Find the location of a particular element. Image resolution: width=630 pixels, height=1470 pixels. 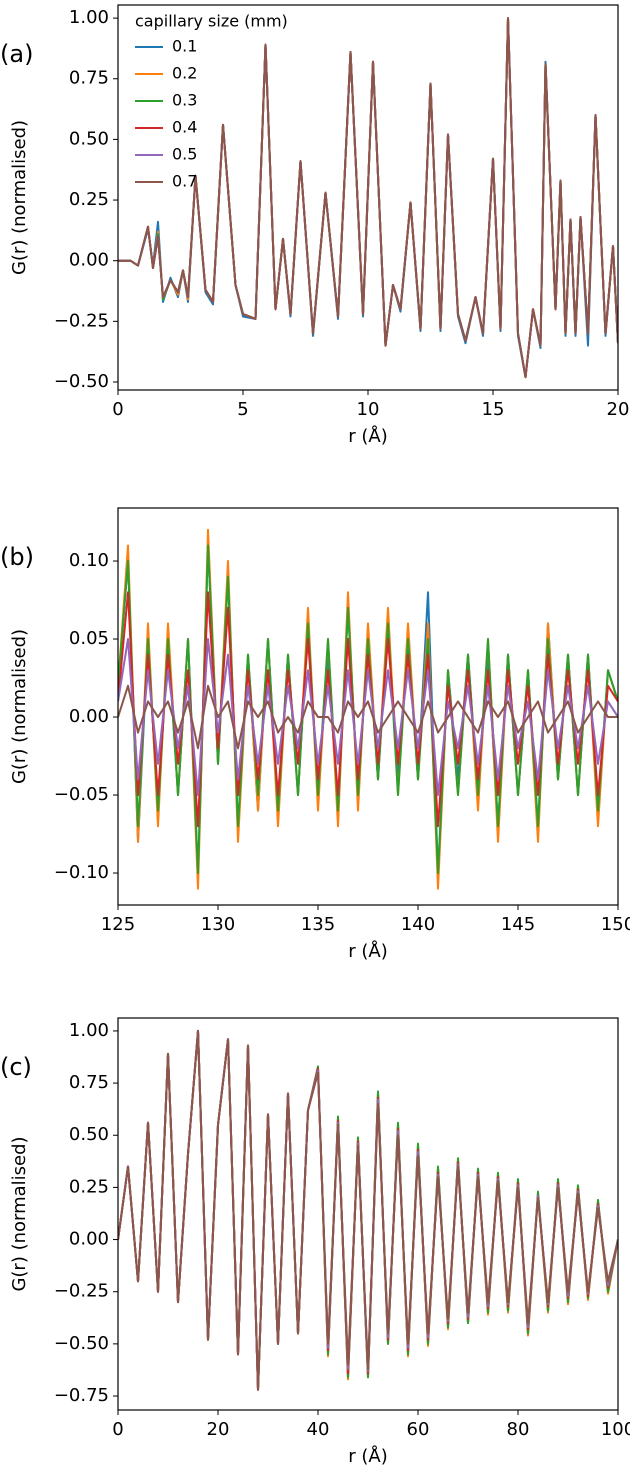

x-tick-label: 135 is located at coordinates (318, 924).